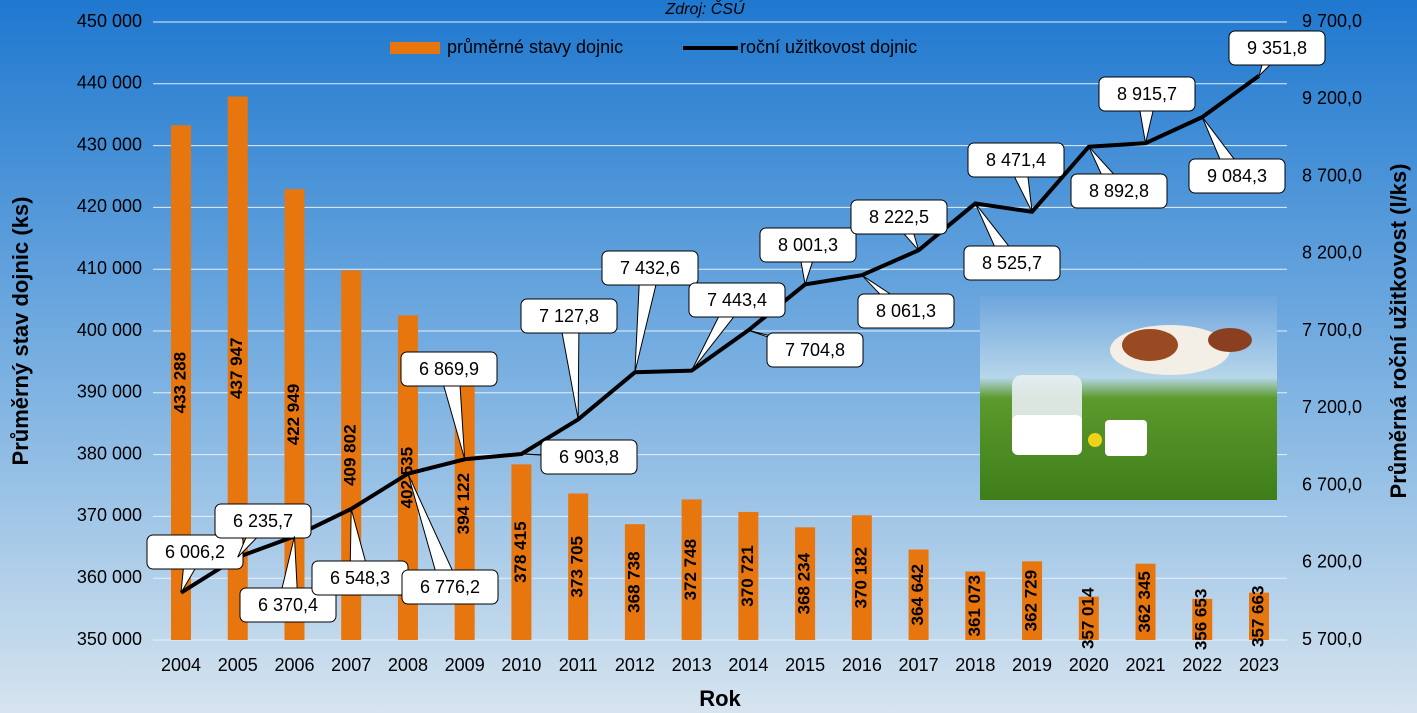  What do you see at coordinates (828, 47) in the screenshot?
I see `legend-label: roční užitkovost dojnic` at bounding box center [828, 47].